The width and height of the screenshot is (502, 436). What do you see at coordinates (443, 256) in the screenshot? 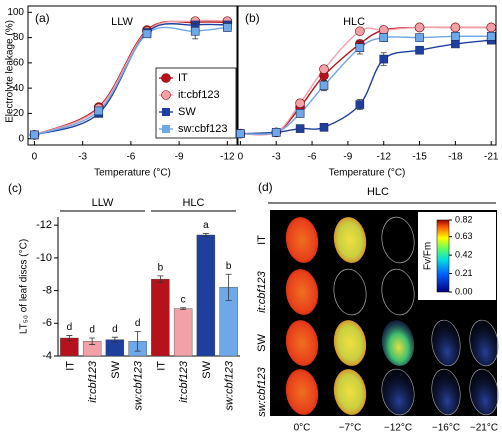
I see `colorbar` at bounding box center [443, 256].